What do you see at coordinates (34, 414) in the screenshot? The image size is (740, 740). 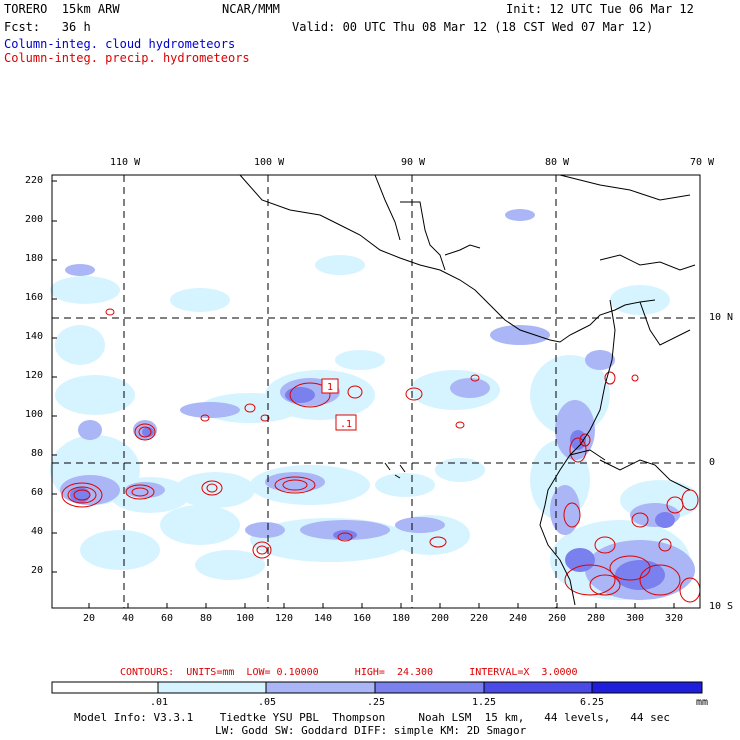 I see `y-tick-label: 100` at bounding box center [34, 414].